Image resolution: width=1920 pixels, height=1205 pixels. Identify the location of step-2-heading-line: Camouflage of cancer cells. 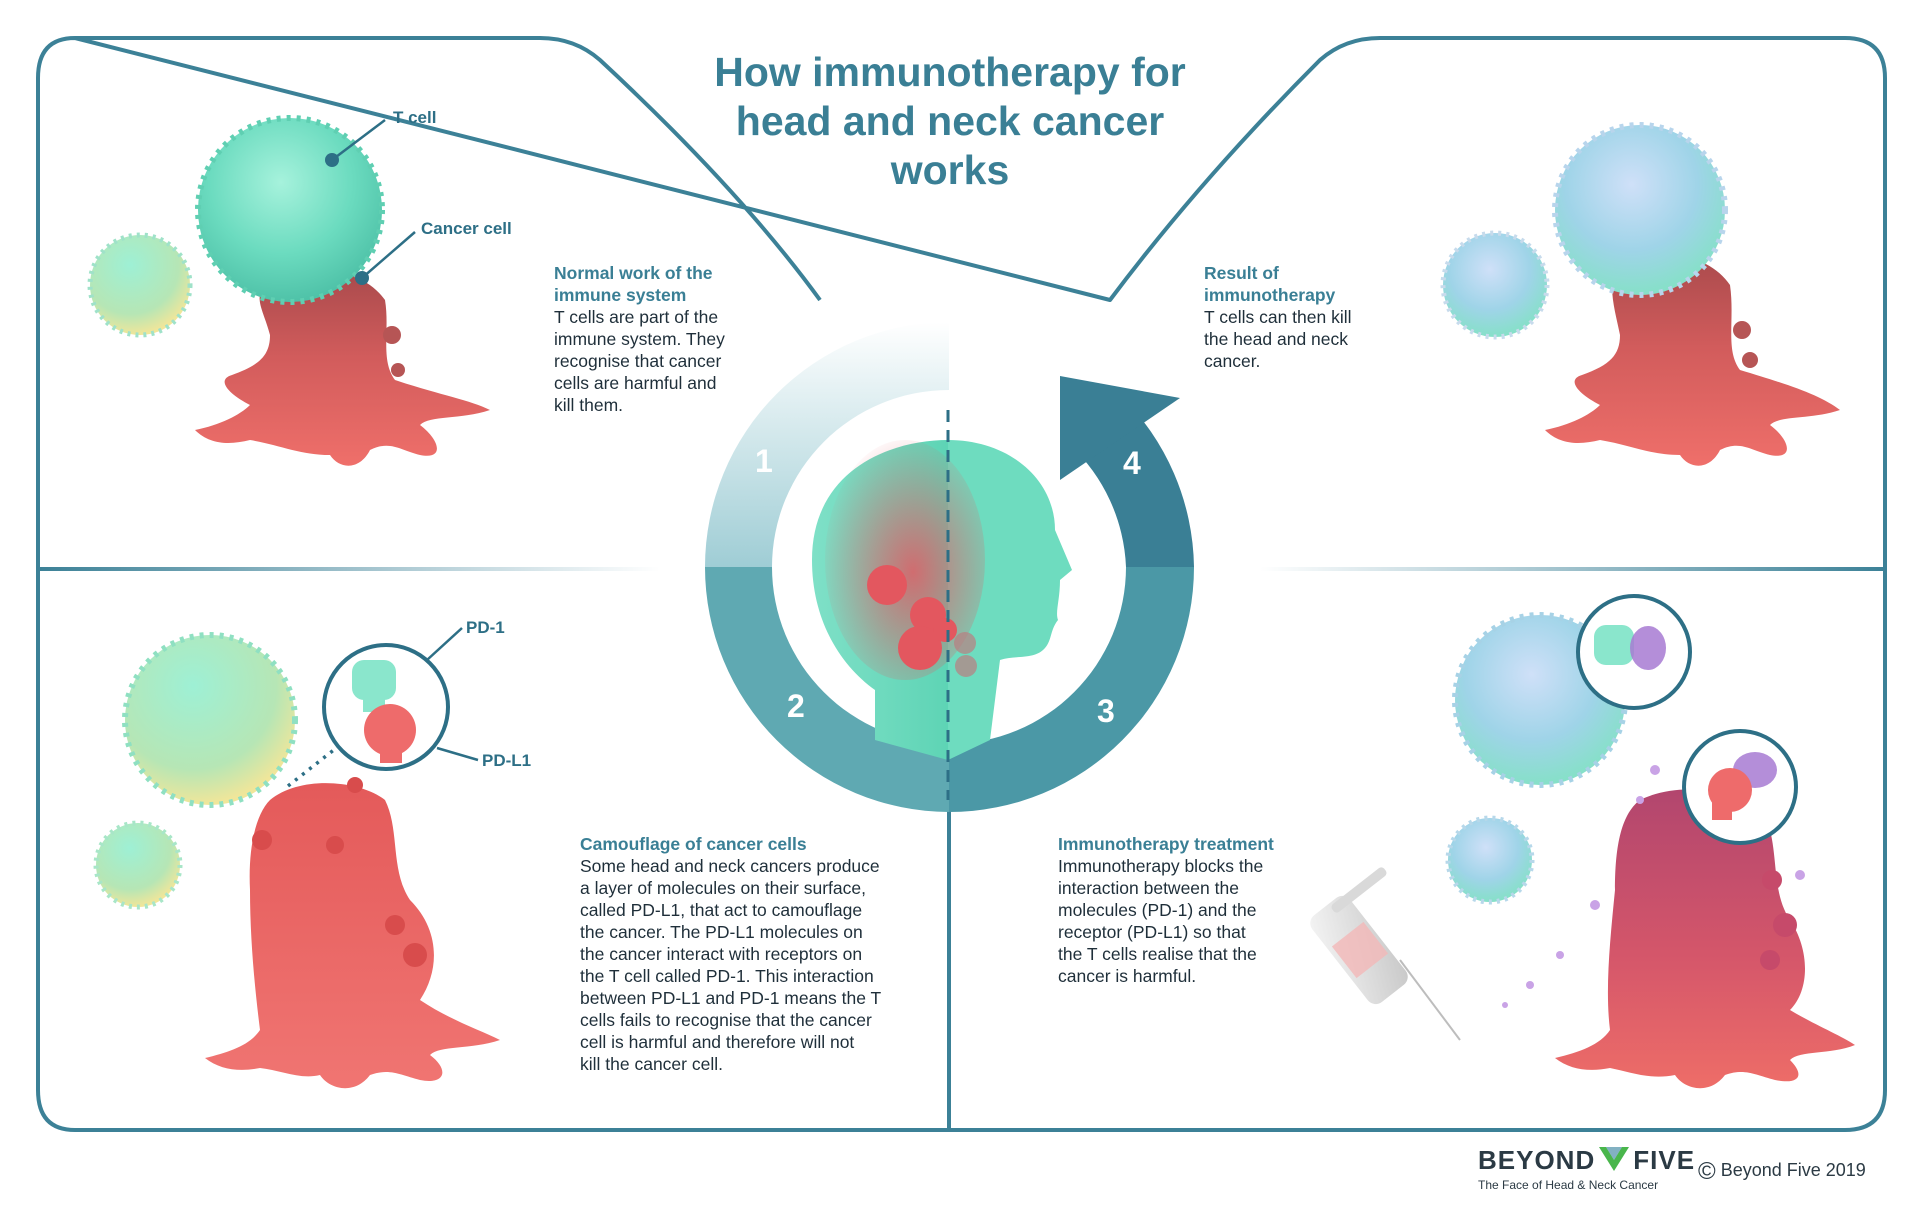
(693, 844).